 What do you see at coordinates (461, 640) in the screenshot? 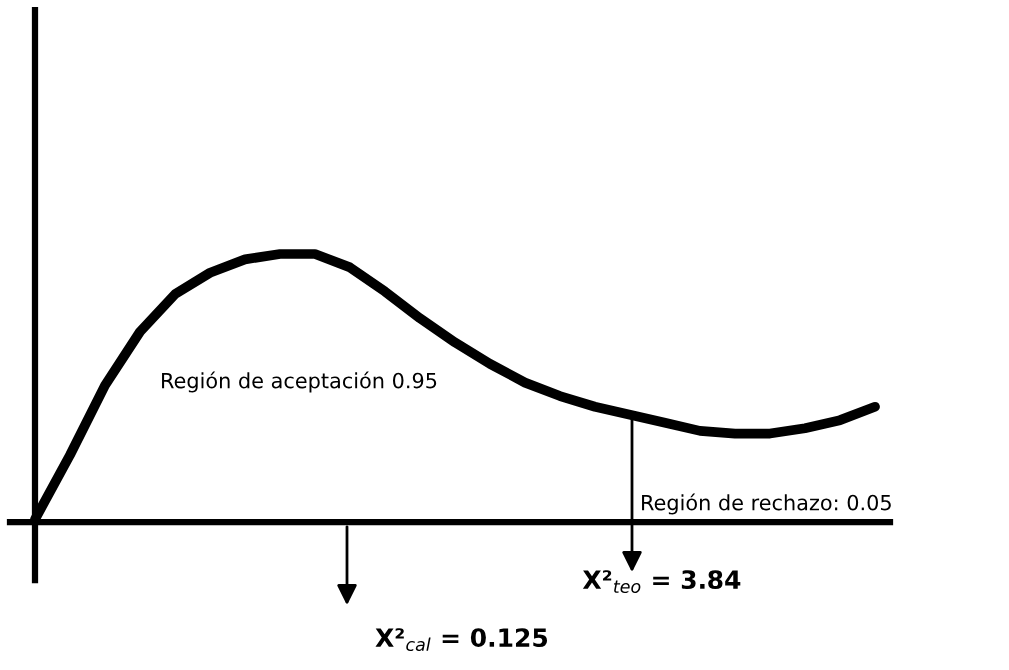
I see `text: X²$_{cal}$ = 0.125` at bounding box center [461, 640].